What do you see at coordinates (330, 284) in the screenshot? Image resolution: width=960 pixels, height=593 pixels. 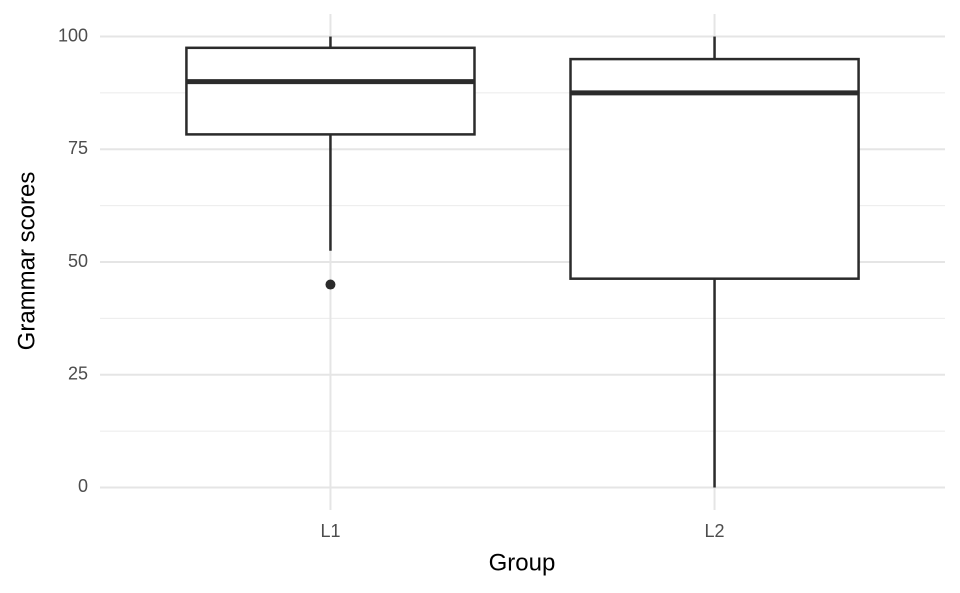 I see `outlier` at bounding box center [330, 284].